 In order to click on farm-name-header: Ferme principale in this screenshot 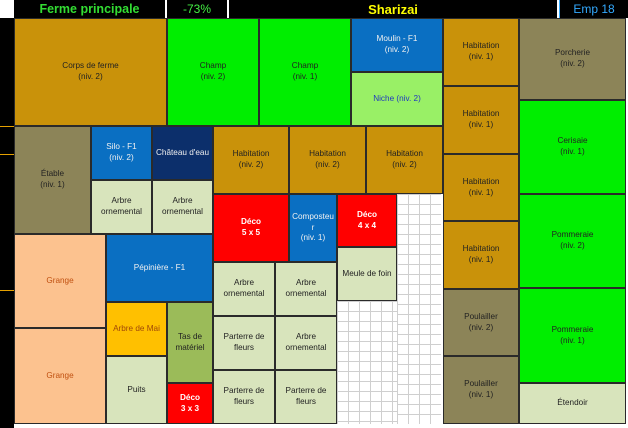, I will do `click(90, 9)`.